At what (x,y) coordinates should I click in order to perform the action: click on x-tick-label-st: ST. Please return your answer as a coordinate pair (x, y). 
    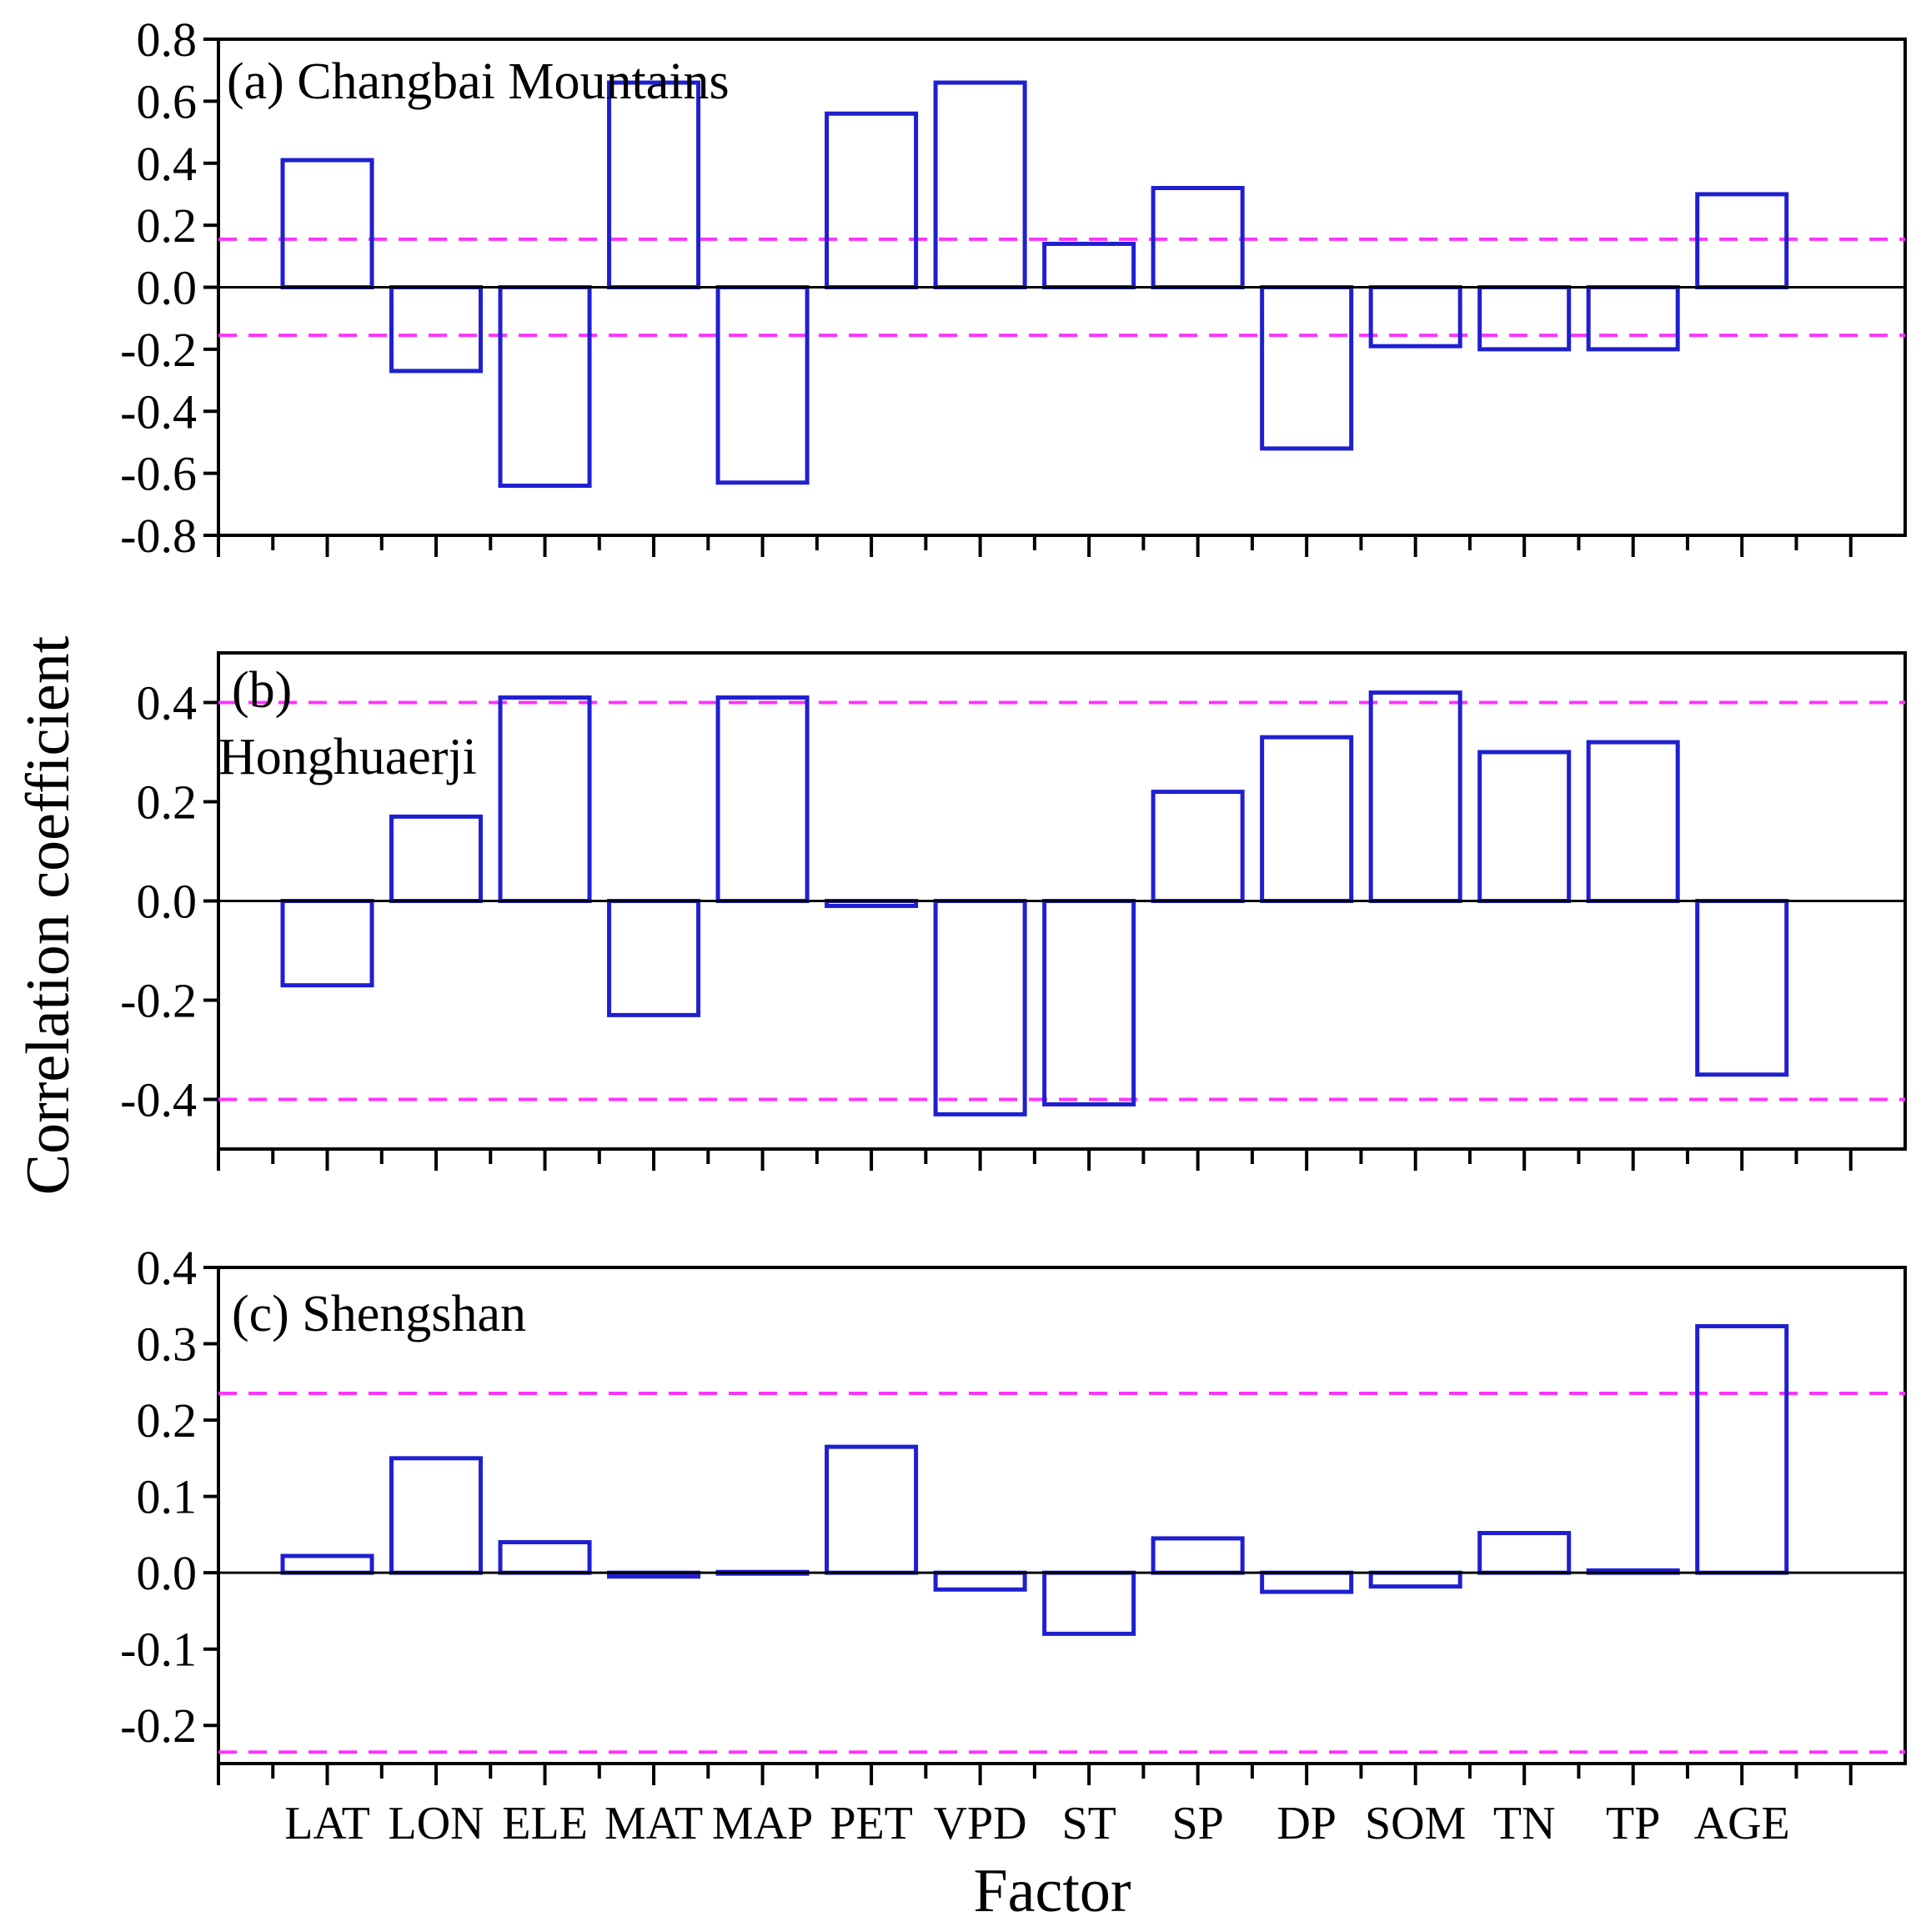
    Looking at the image, I should click on (1088, 1824).